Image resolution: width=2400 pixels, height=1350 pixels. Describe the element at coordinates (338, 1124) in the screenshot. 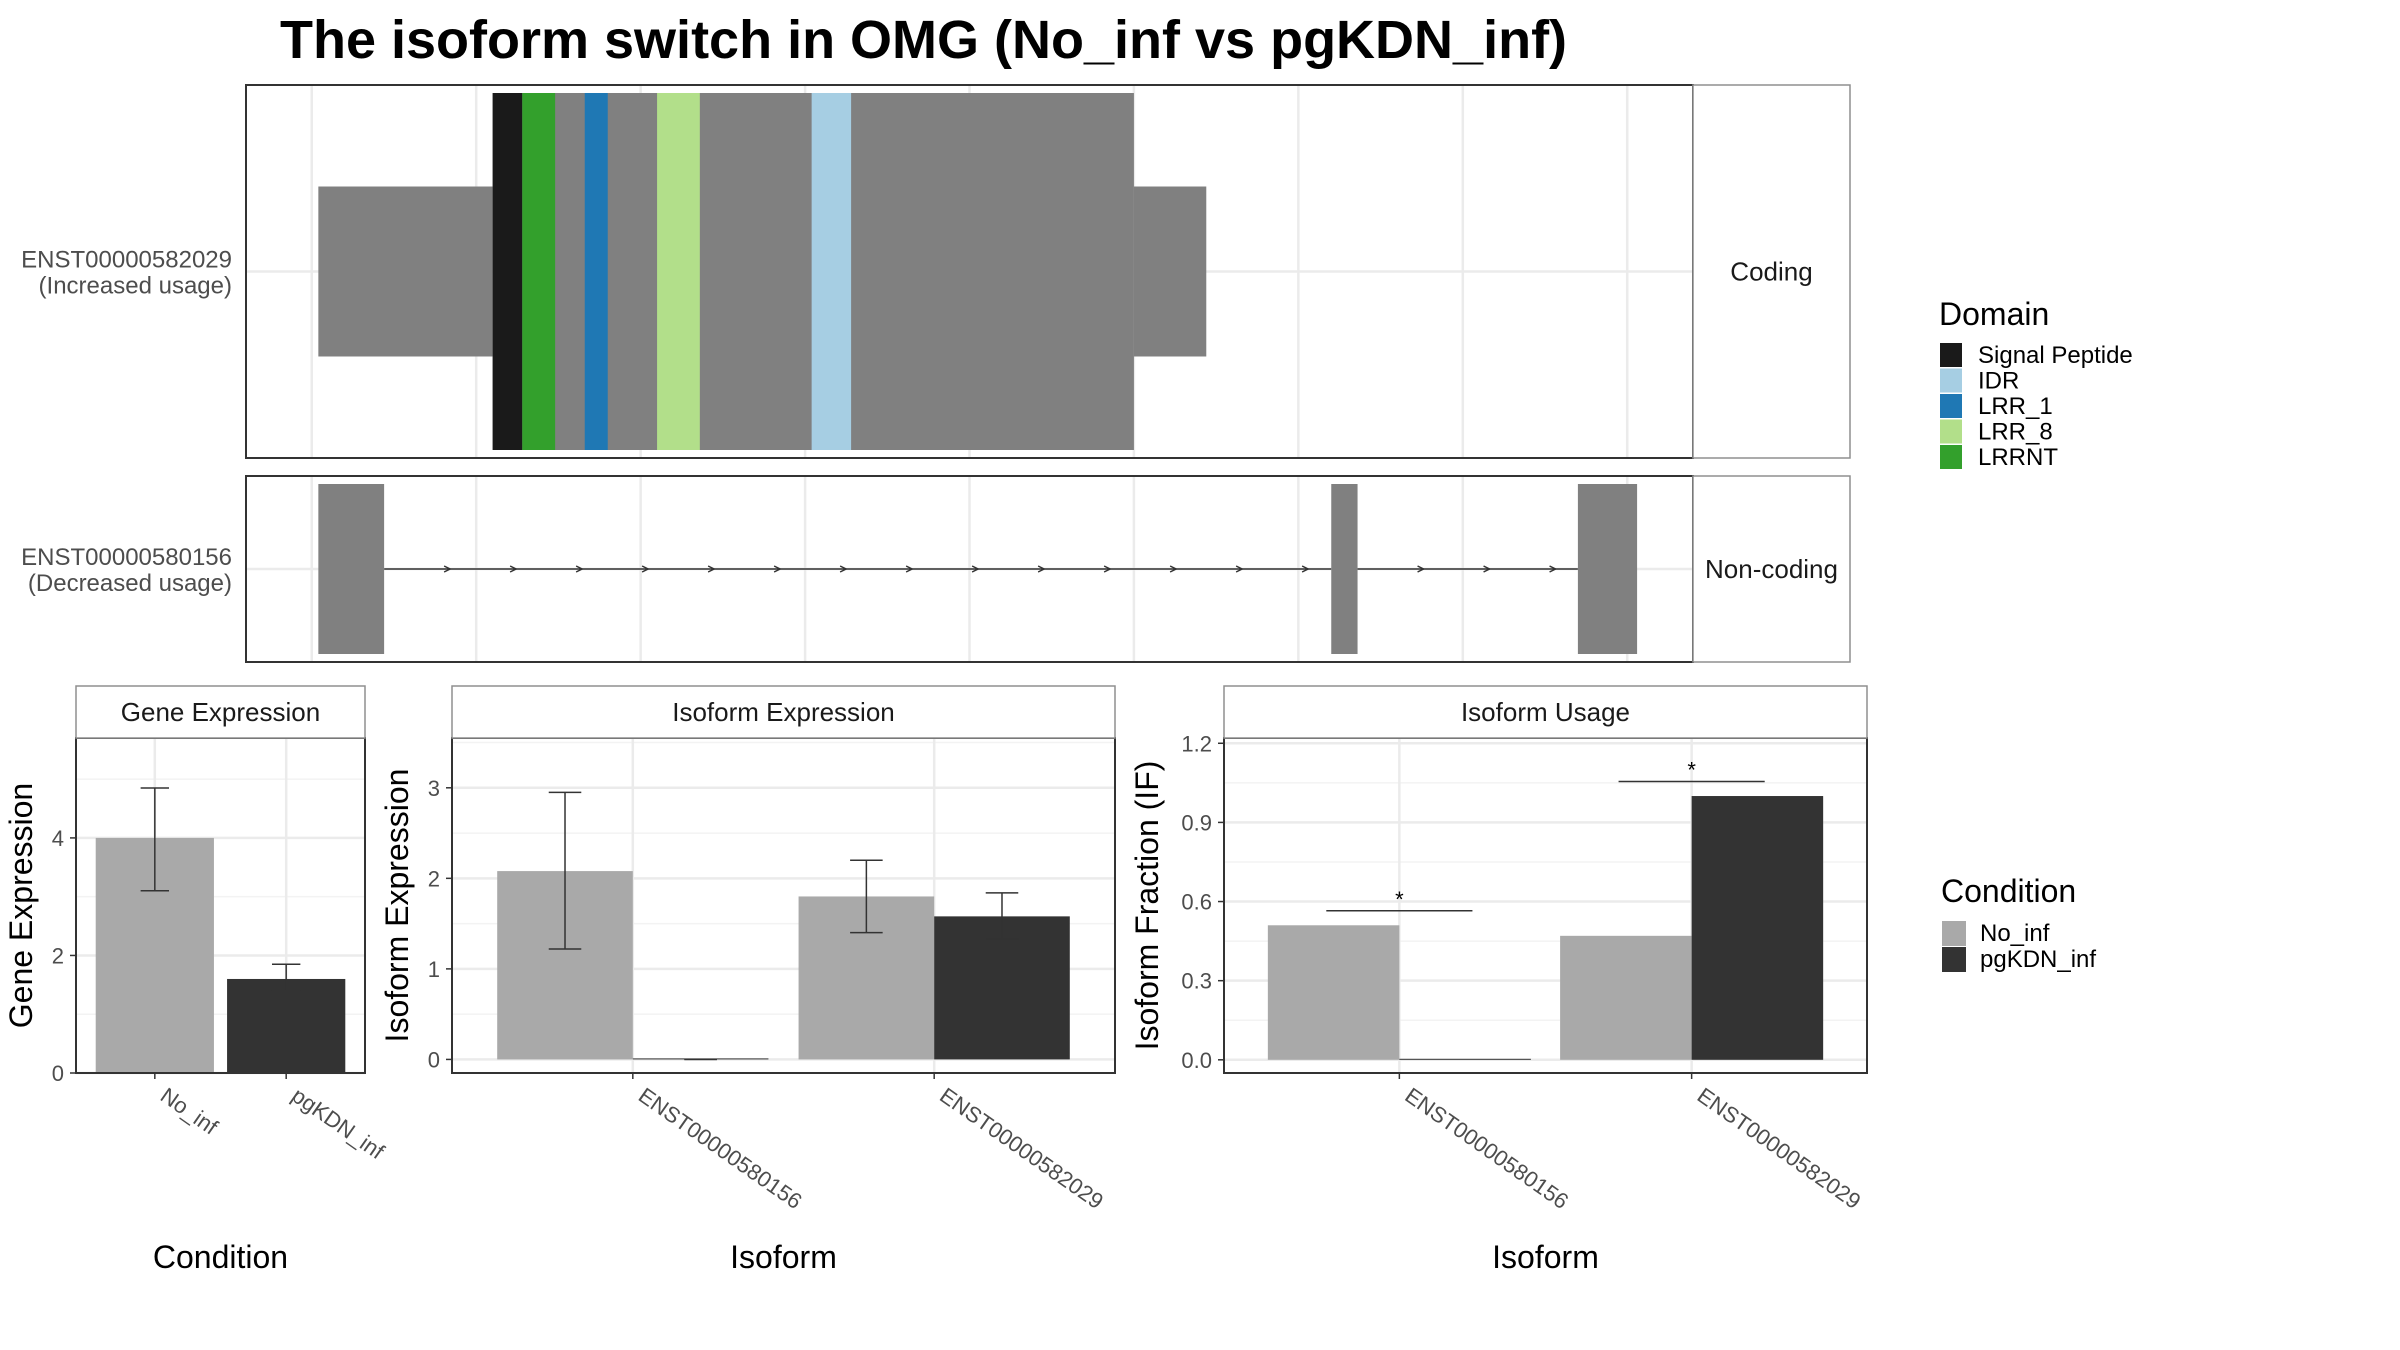

I see `x-tick-label: pgKDN_inf` at that location.